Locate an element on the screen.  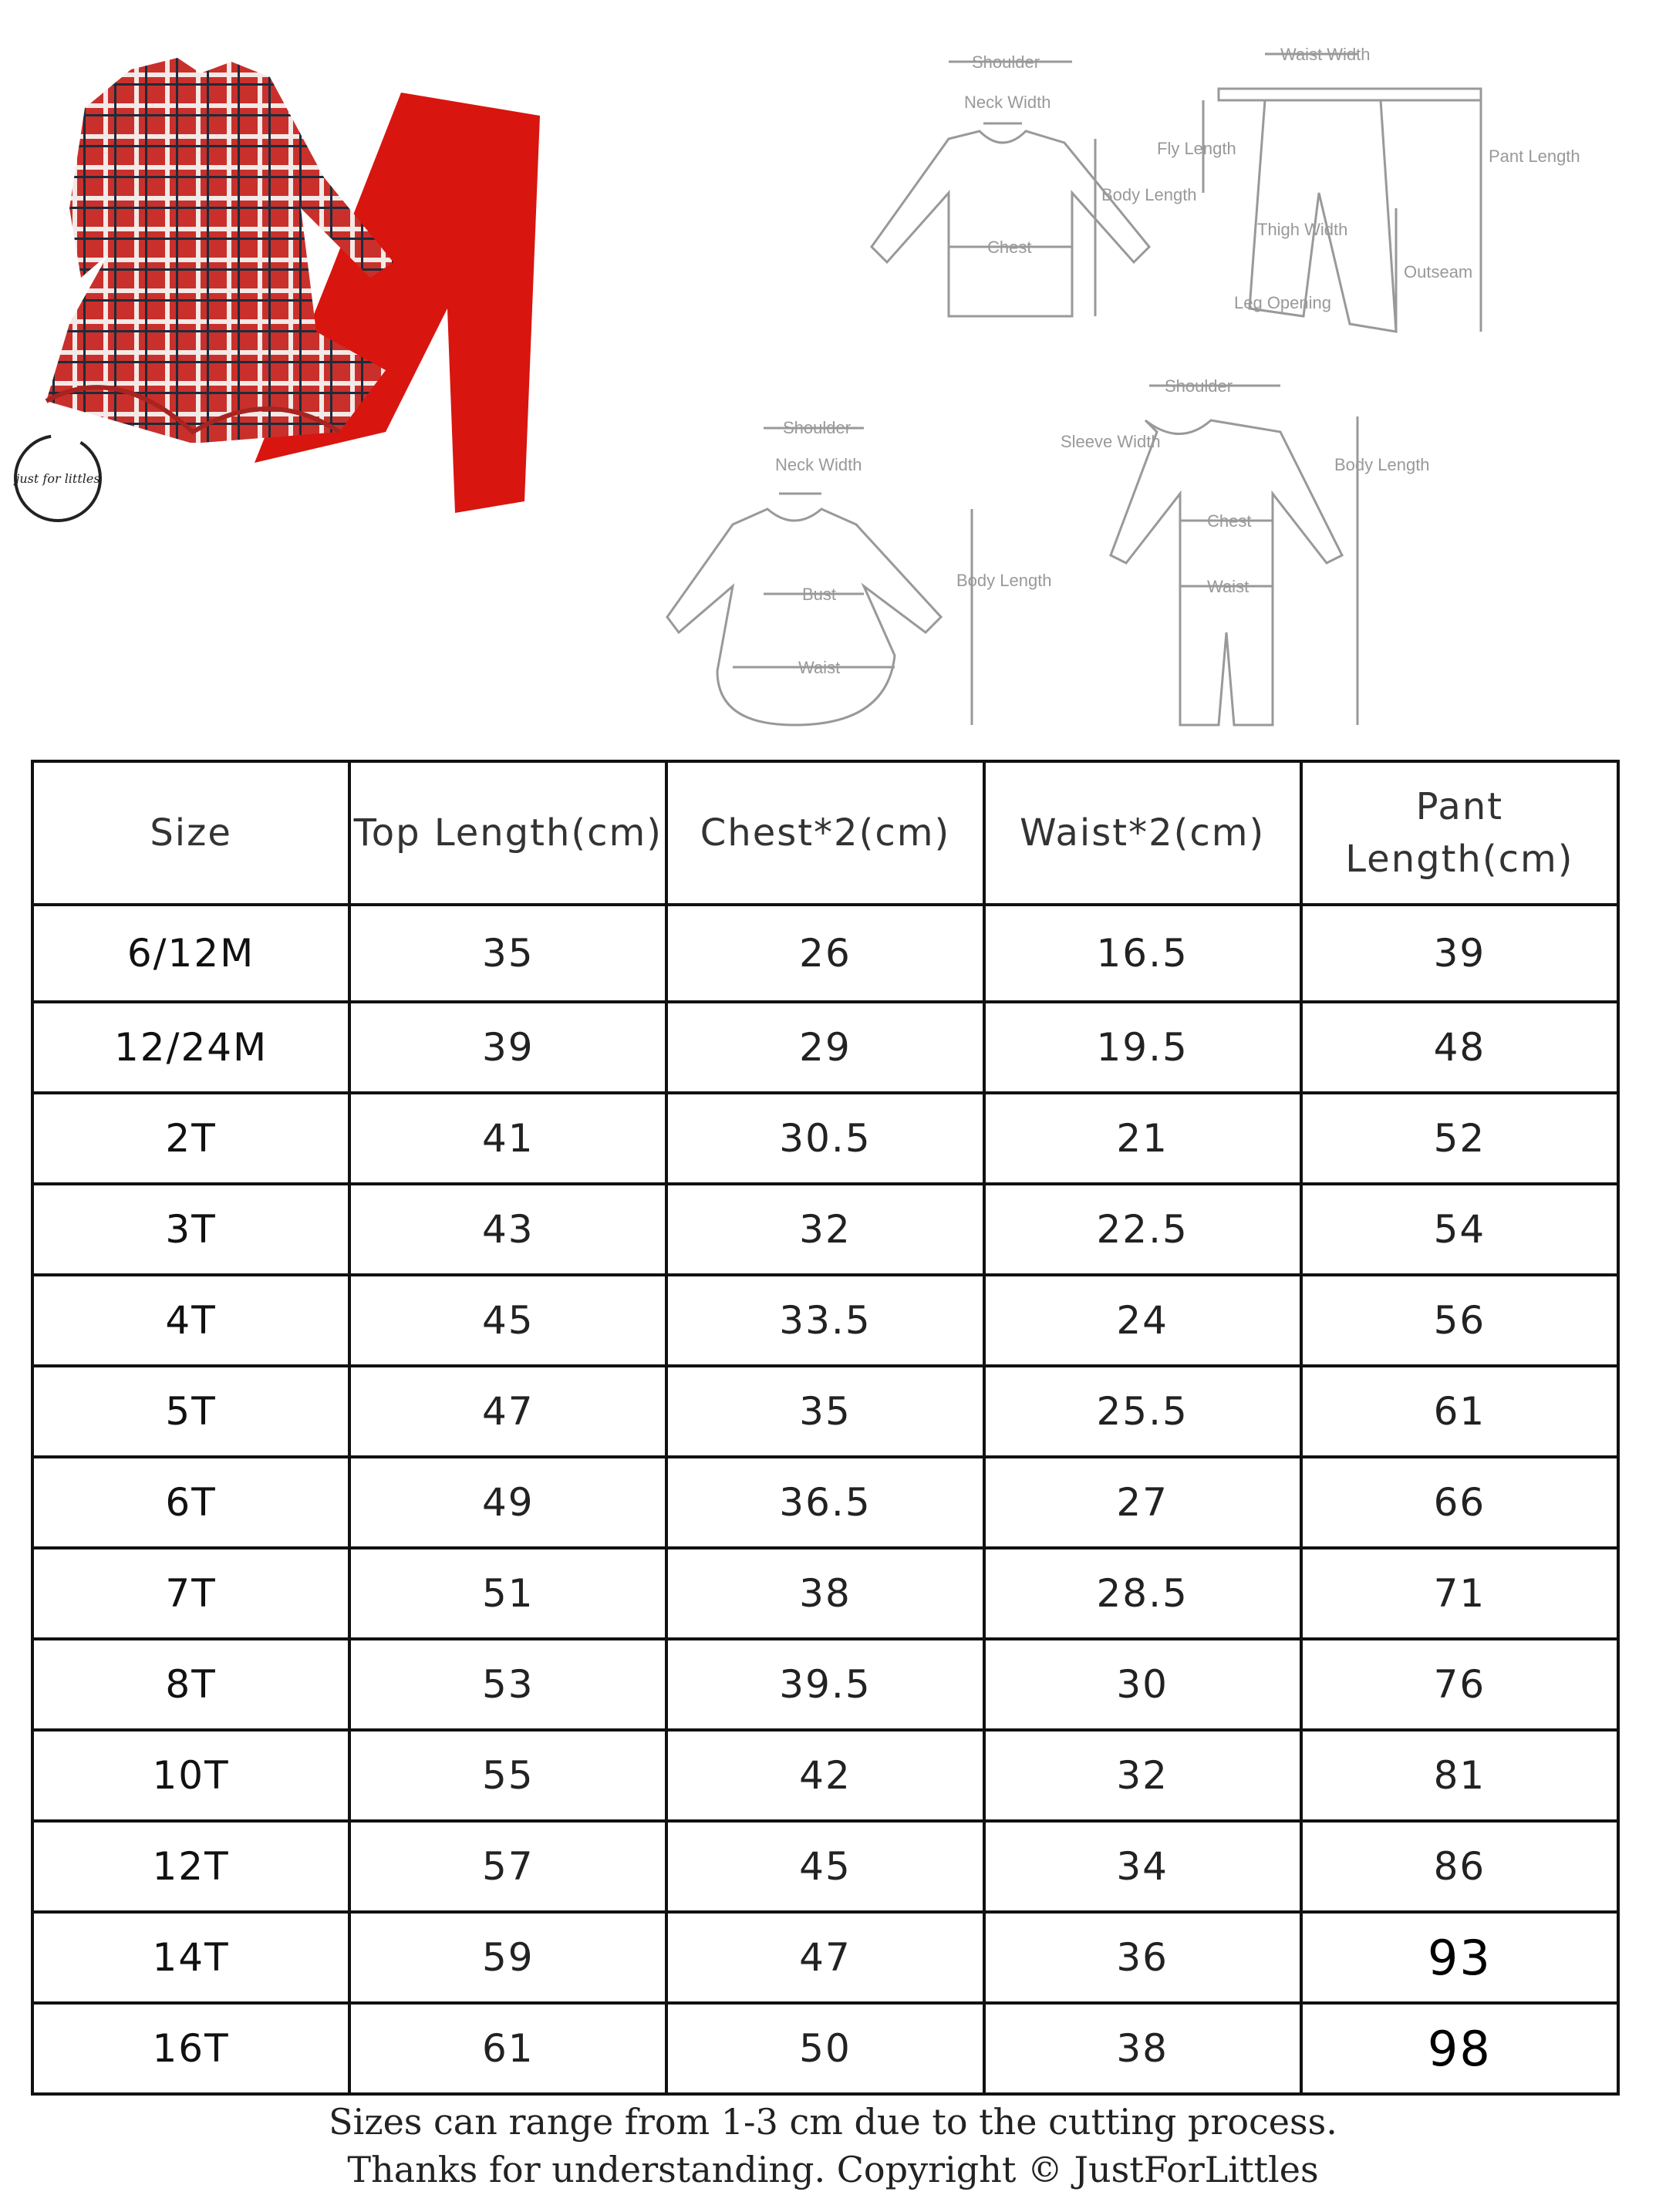
cell-pant-length: 61 is located at coordinates (1459, 1411).